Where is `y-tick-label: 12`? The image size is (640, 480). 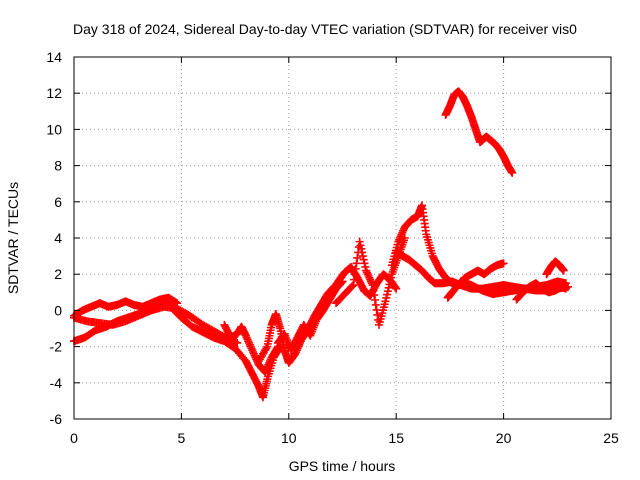 y-tick-label: 12 is located at coordinates (54, 93).